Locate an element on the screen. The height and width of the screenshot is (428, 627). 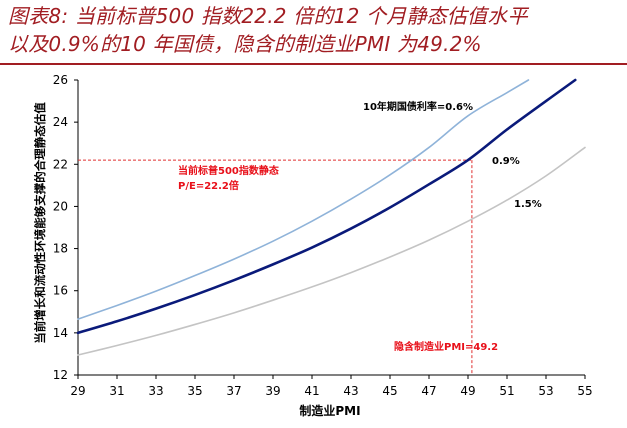
x-tick-label: 43 is located at coordinates (350, 391).